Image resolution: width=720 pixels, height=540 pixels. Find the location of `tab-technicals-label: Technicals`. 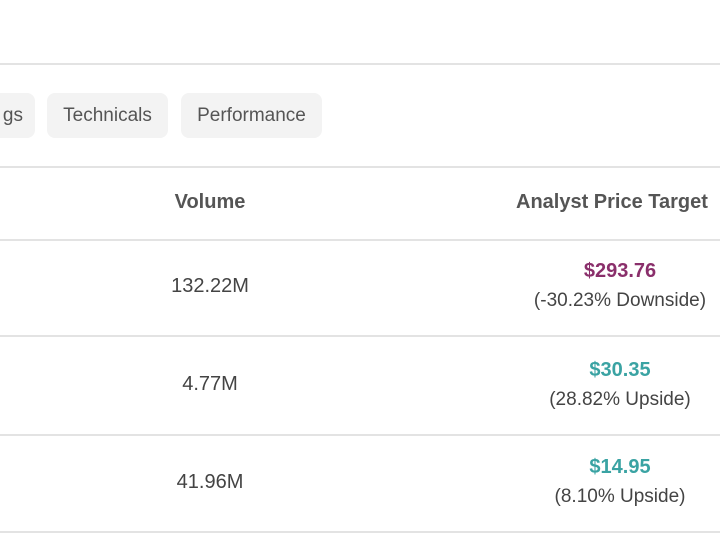

tab-technicals-label: Technicals is located at coordinates (107, 115).